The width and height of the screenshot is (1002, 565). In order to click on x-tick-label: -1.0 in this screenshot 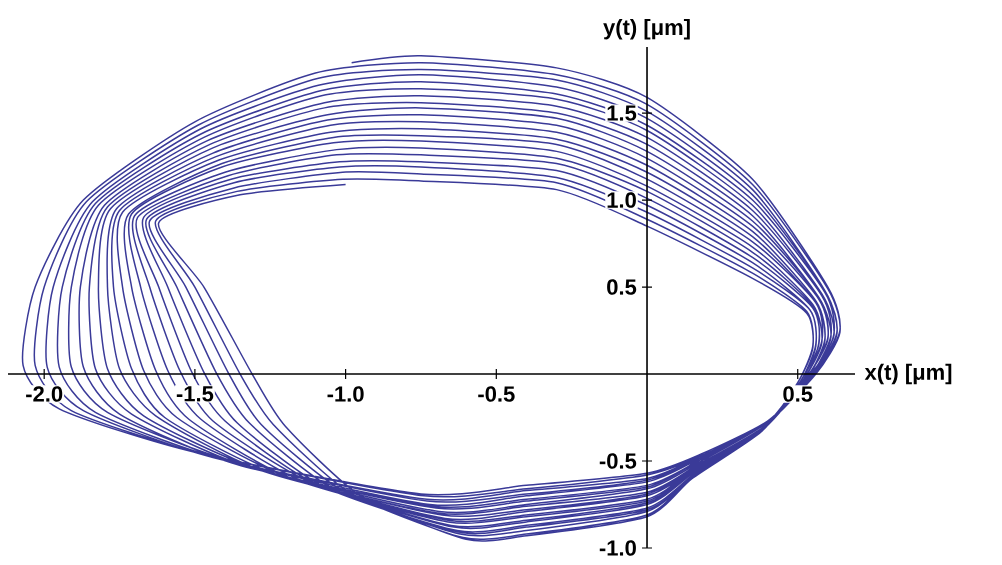, I will do `click(345, 394)`.